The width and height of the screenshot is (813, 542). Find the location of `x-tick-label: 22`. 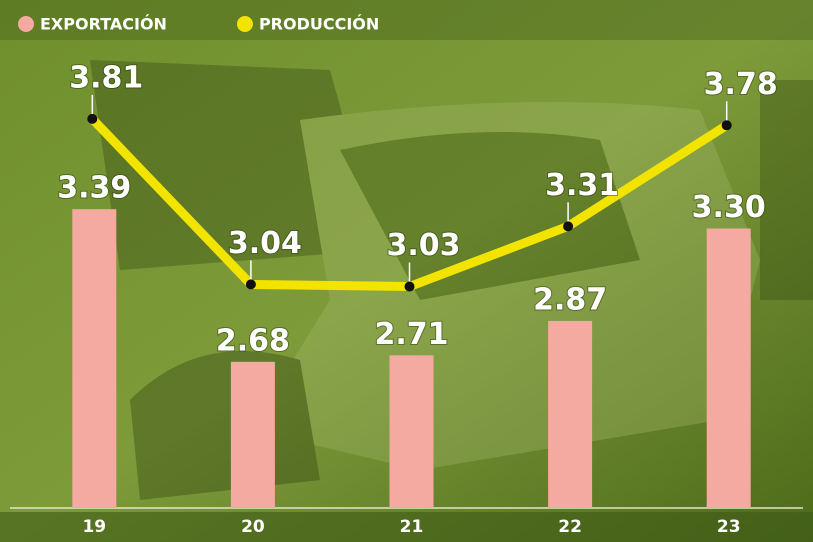

x-tick-label: 22 is located at coordinates (570, 527).